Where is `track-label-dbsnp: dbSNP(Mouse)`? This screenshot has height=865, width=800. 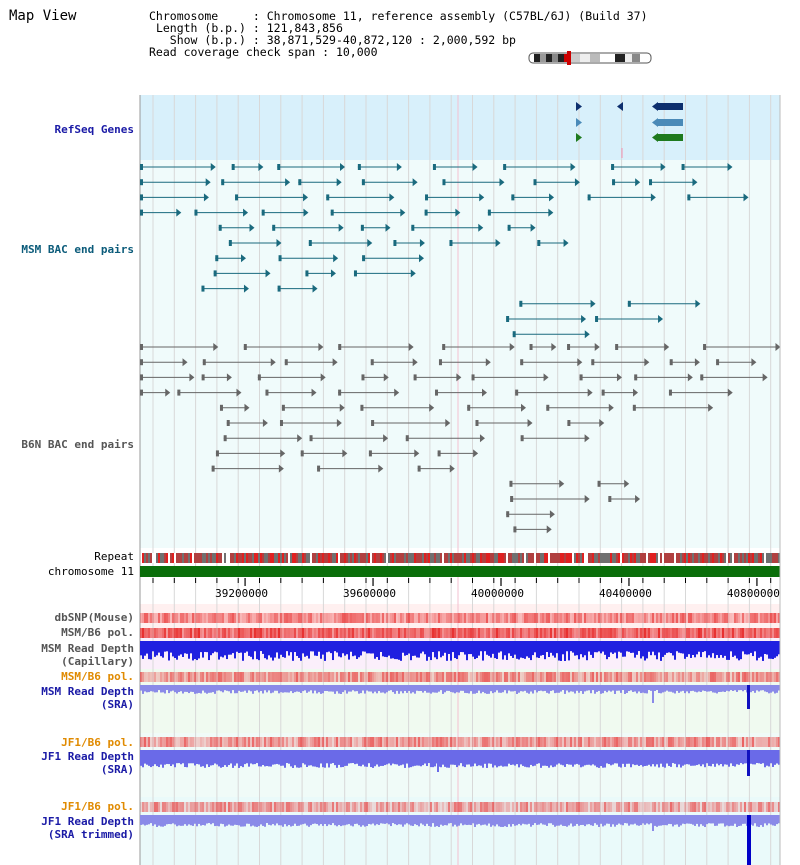
track-label-dbsnp: dbSNP(Mouse) is located at coordinates (94, 617).